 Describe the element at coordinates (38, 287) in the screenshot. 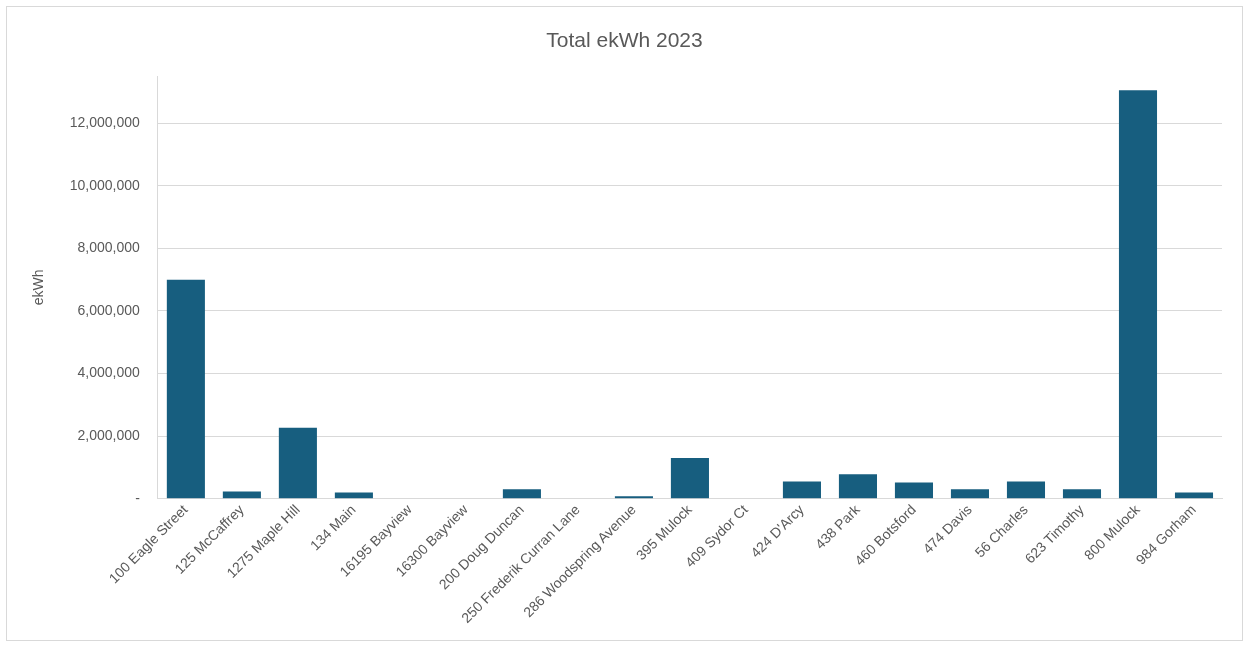

I see `y-axis-title: ekWh` at that location.